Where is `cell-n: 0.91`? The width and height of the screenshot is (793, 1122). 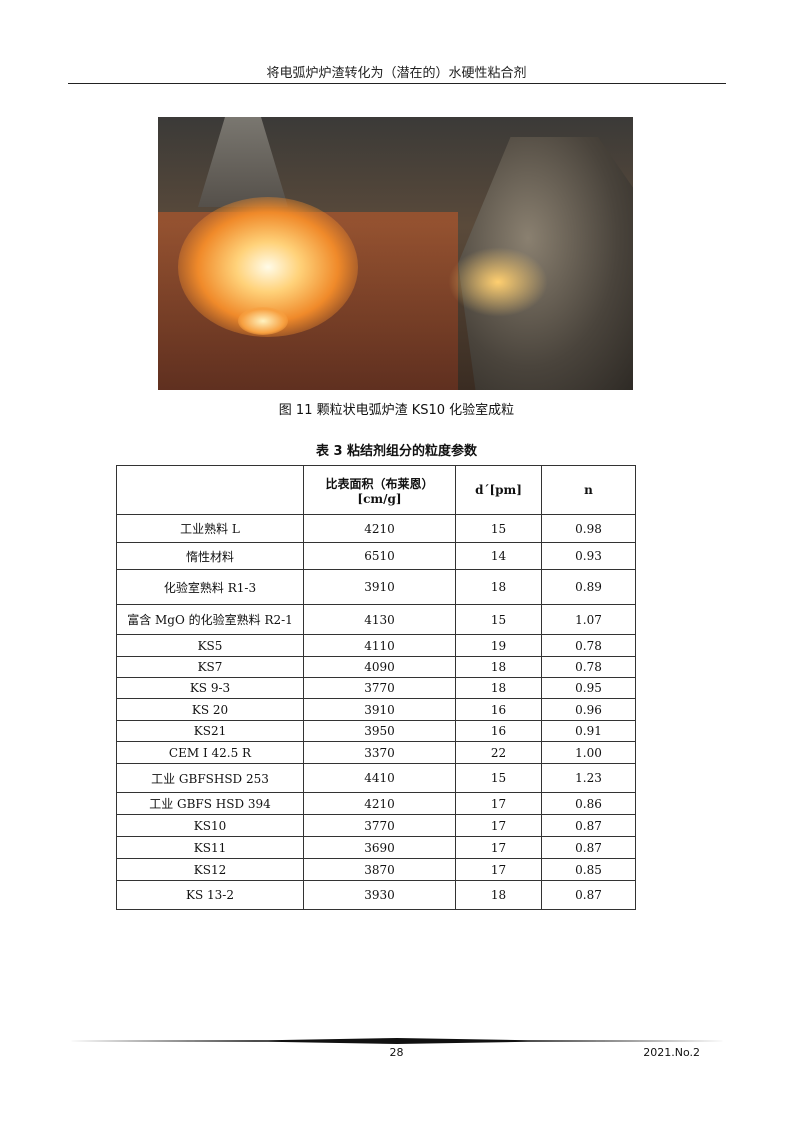 cell-n: 0.91 is located at coordinates (588, 731).